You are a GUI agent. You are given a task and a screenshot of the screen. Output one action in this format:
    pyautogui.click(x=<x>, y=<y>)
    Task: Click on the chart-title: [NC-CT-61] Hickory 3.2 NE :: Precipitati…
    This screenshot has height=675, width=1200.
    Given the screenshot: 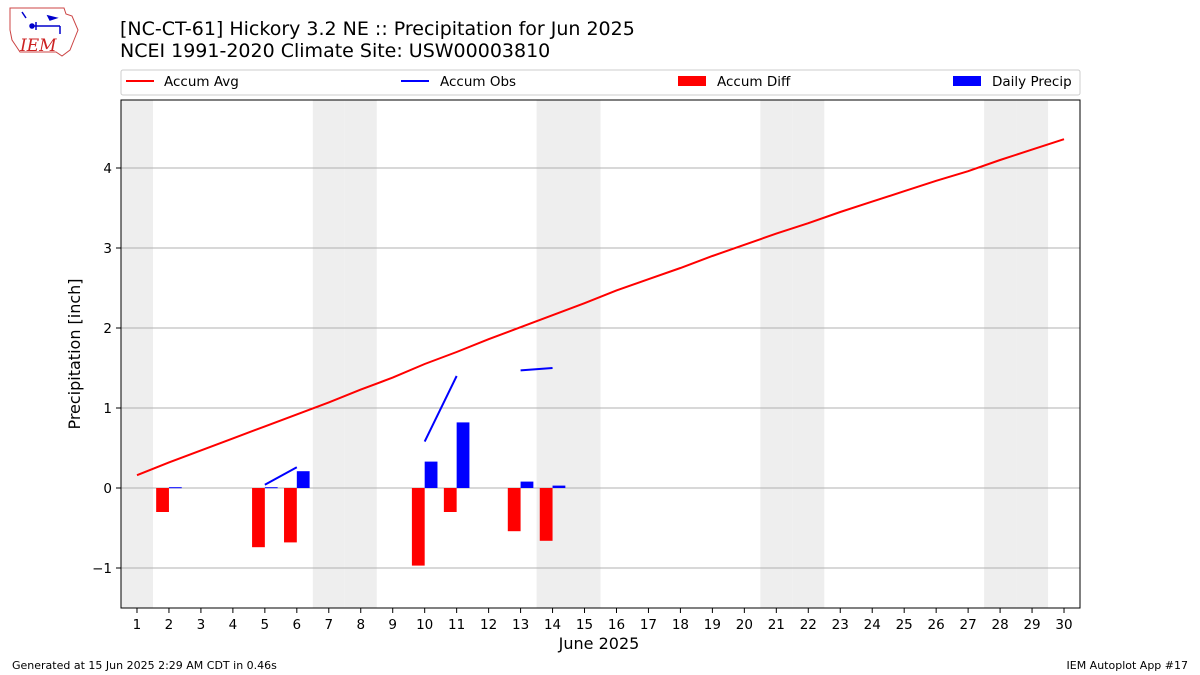 What is the action you would take?
    pyautogui.click(x=377, y=29)
    